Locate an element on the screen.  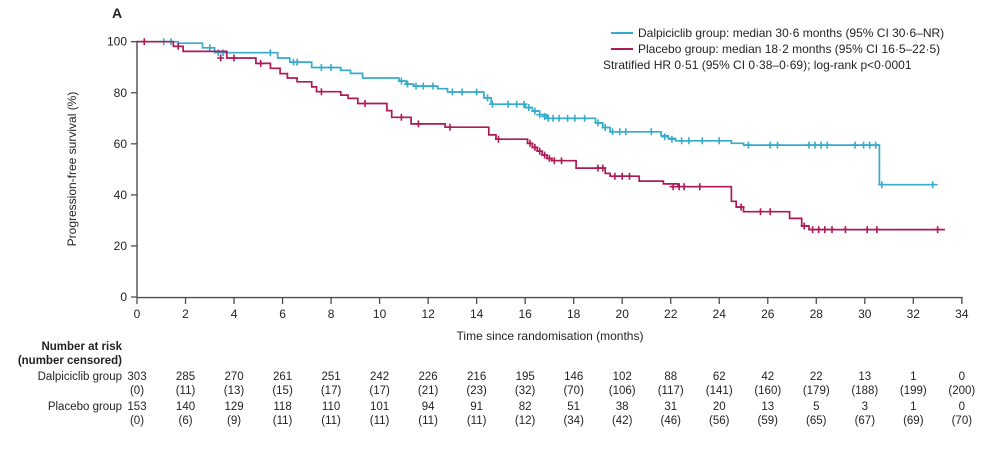
x-tick-label: 16 is located at coordinates (525, 314).